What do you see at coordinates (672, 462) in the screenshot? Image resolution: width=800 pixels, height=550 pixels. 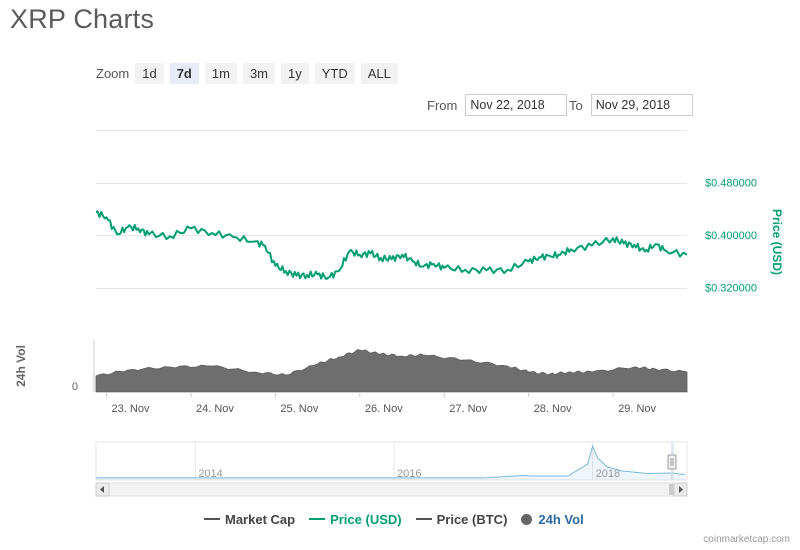 I see `navigator-handle` at bounding box center [672, 462].